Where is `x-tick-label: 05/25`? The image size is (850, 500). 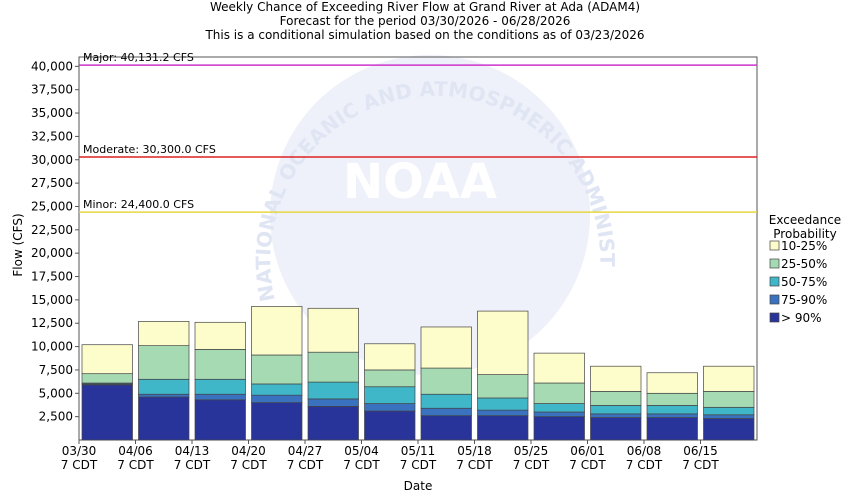 x-tick-label: 05/25 is located at coordinates (531, 451).